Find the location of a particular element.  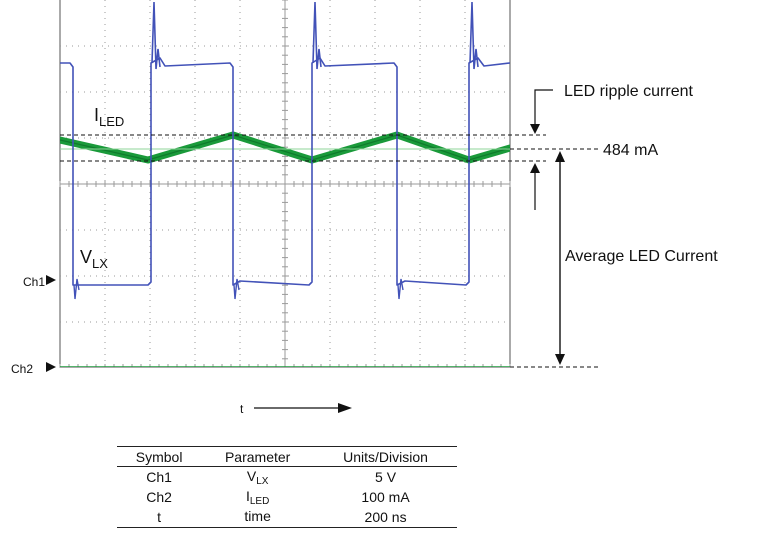

ripple-current-label: LED ripple current is located at coordinates (629, 91).